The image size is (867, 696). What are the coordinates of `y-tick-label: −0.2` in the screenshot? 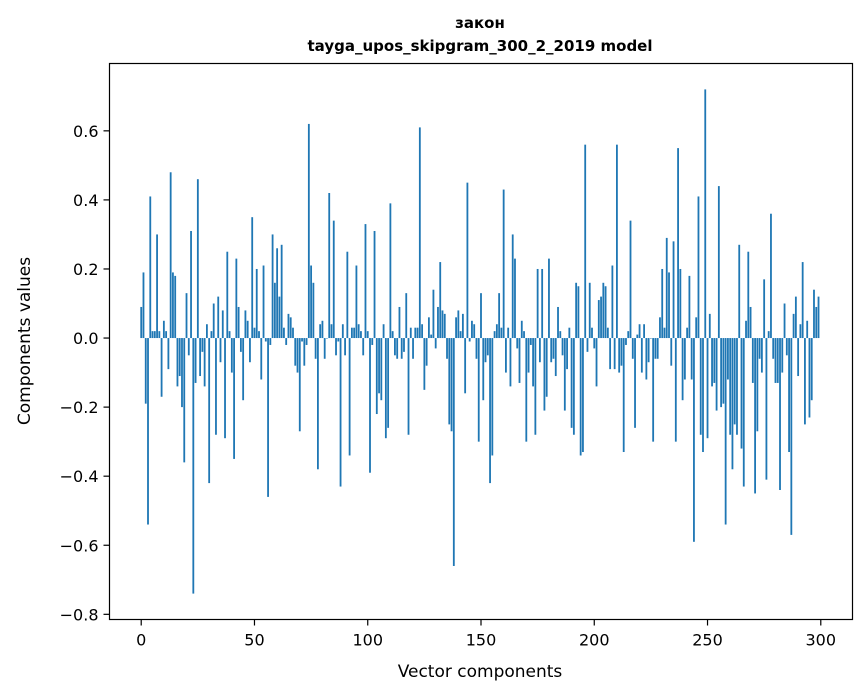 It's located at (79, 407).